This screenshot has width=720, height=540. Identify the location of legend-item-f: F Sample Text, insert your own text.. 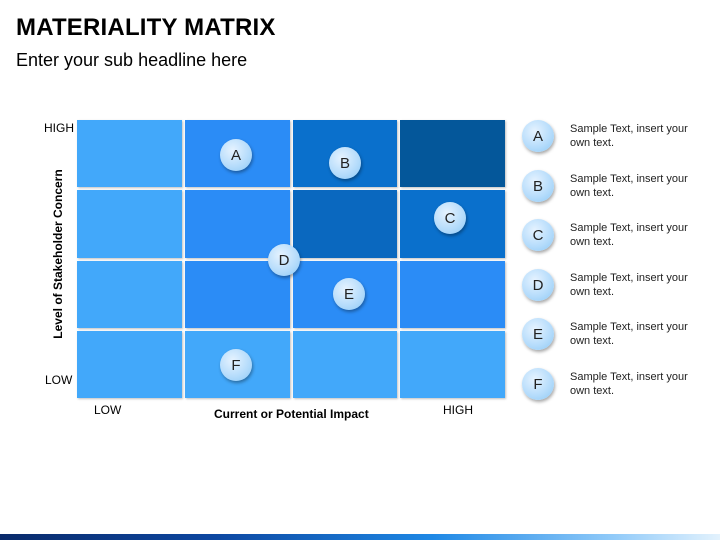
(617, 384).